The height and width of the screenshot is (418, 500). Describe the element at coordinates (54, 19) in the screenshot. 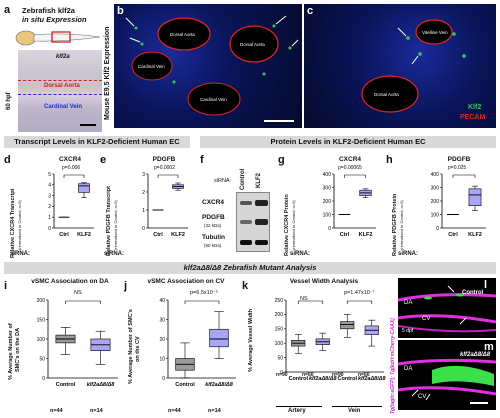

I see `panel-a-subtitle: in situ Expression` at that location.